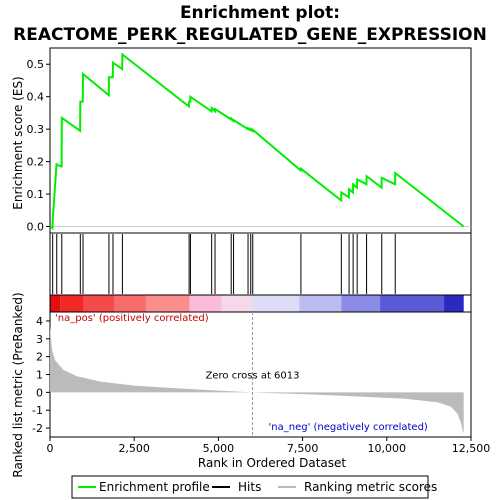 The height and width of the screenshot is (500, 500). What do you see at coordinates (36, 64) in the screenshot?
I see `es-y-tick-label: 0.5` at bounding box center [36, 64].